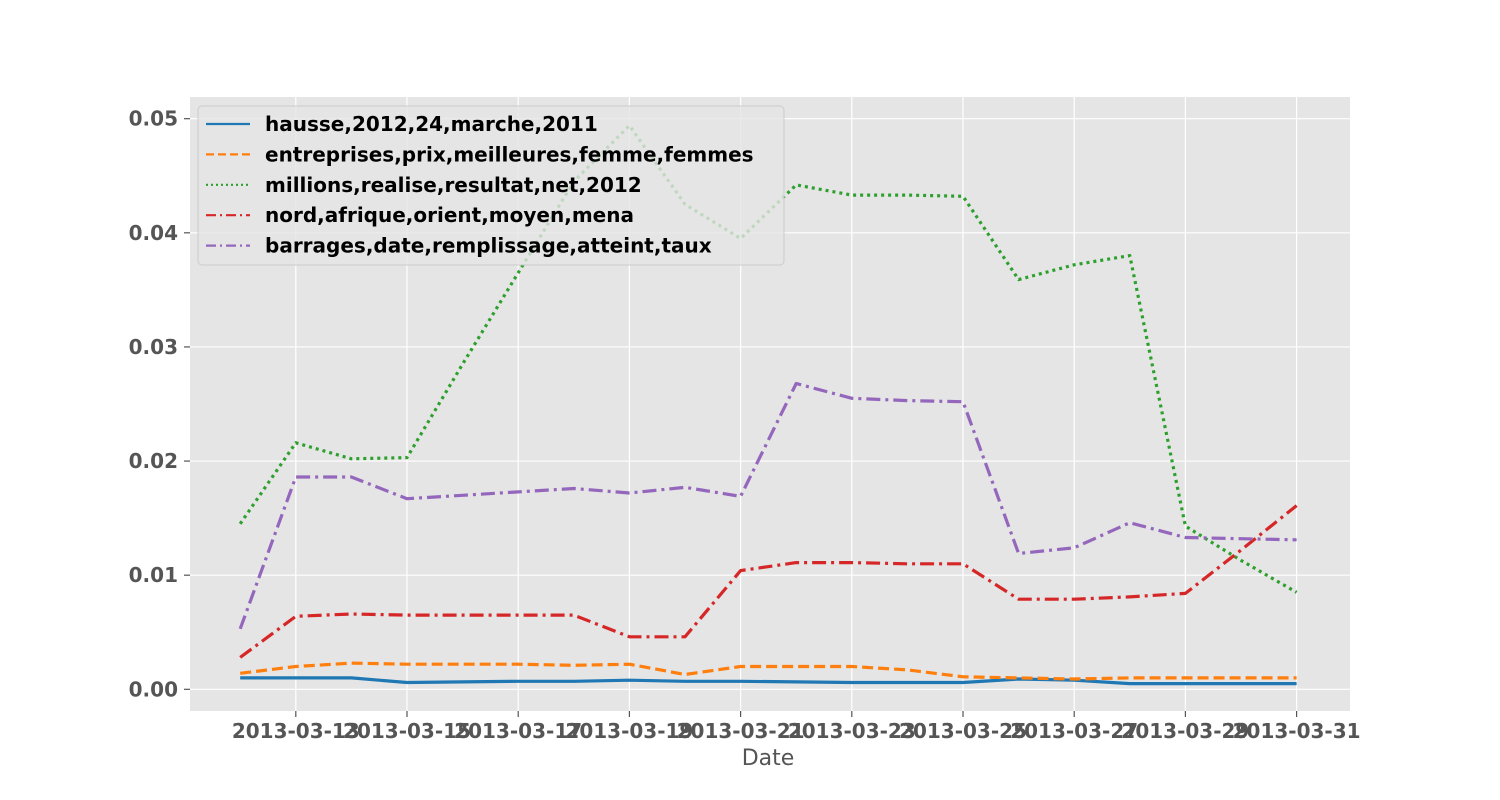  What do you see at coordinates (509, 154) in the screenshot?
I see `legend-label-2: entreprises,prix,meilleures,femme,femmes` at bounding box center [509, 154].